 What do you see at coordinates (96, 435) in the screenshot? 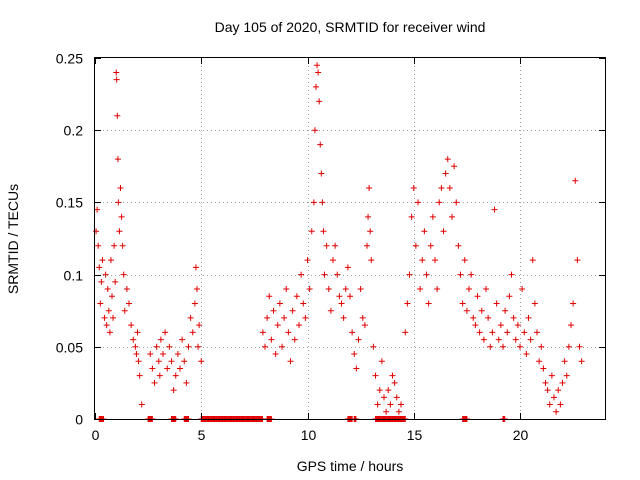
I see `x-tick-label: 0` at bounding box center [96, 435].